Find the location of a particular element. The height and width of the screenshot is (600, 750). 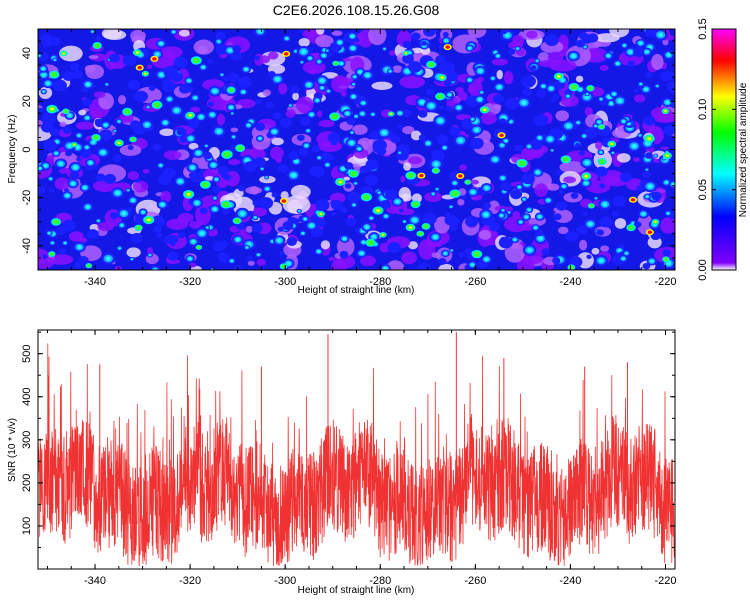

colorbar-gradient is located at coordinates (724, 149).